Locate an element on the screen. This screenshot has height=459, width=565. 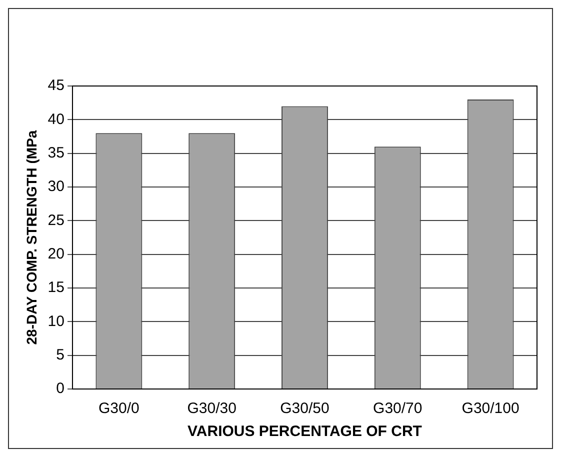
x-tick-label: G30/100 is located at coordinates (491, 409).